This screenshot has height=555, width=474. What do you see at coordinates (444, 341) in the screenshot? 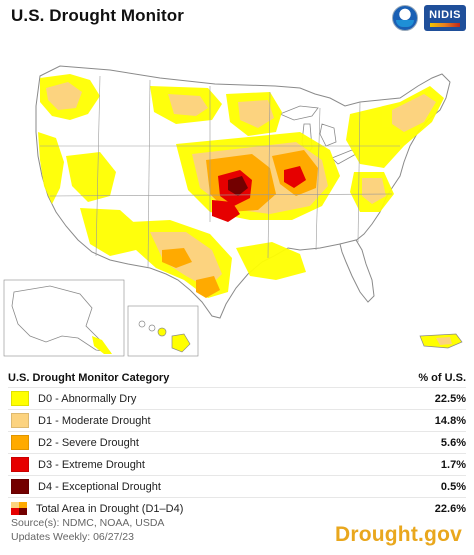
I see `puerto-rico-d1` at bounding box center [444, 341].